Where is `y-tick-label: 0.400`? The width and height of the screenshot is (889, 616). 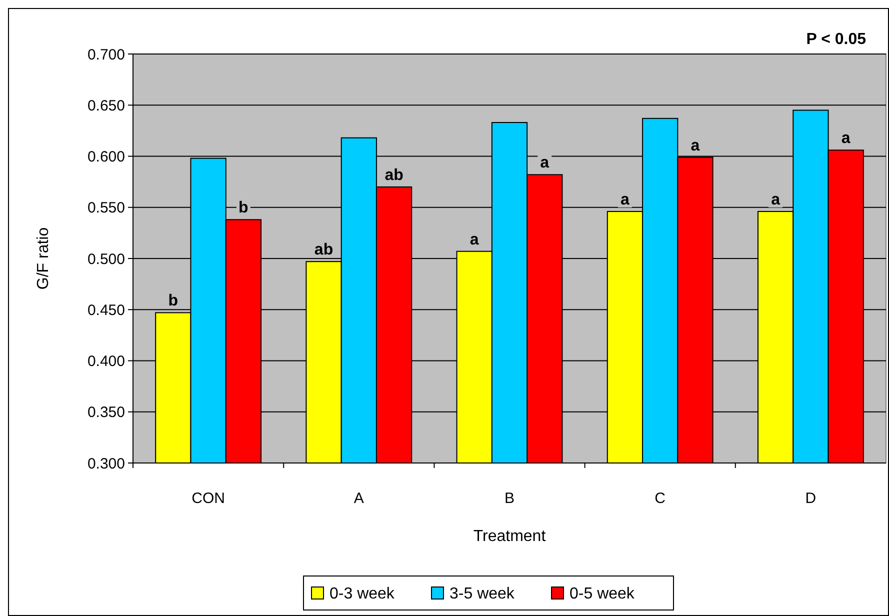
y-tick-label: 0.400 is located at coordinates (106, 361).